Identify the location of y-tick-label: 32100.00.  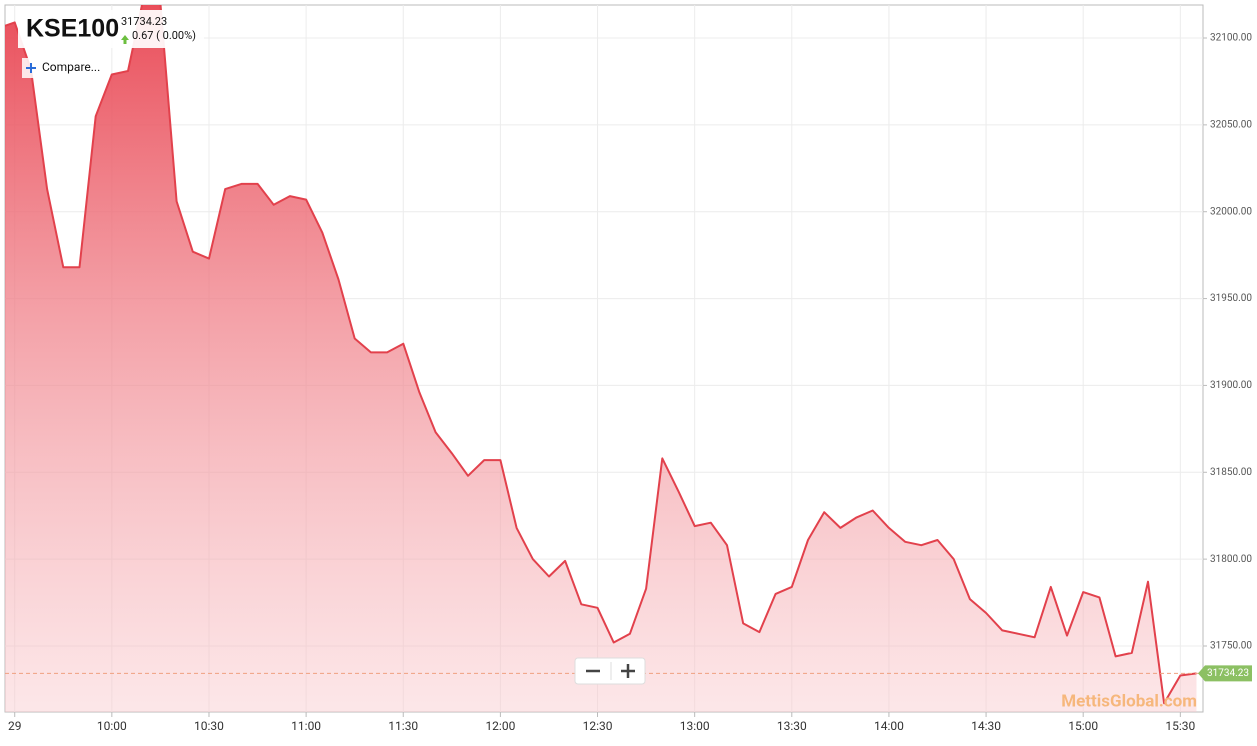
(1231, 38).